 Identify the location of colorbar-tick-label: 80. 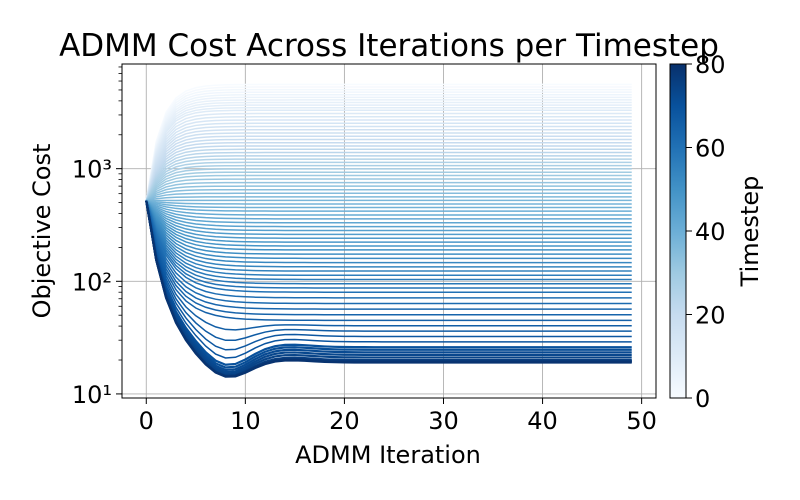
(710, 65).